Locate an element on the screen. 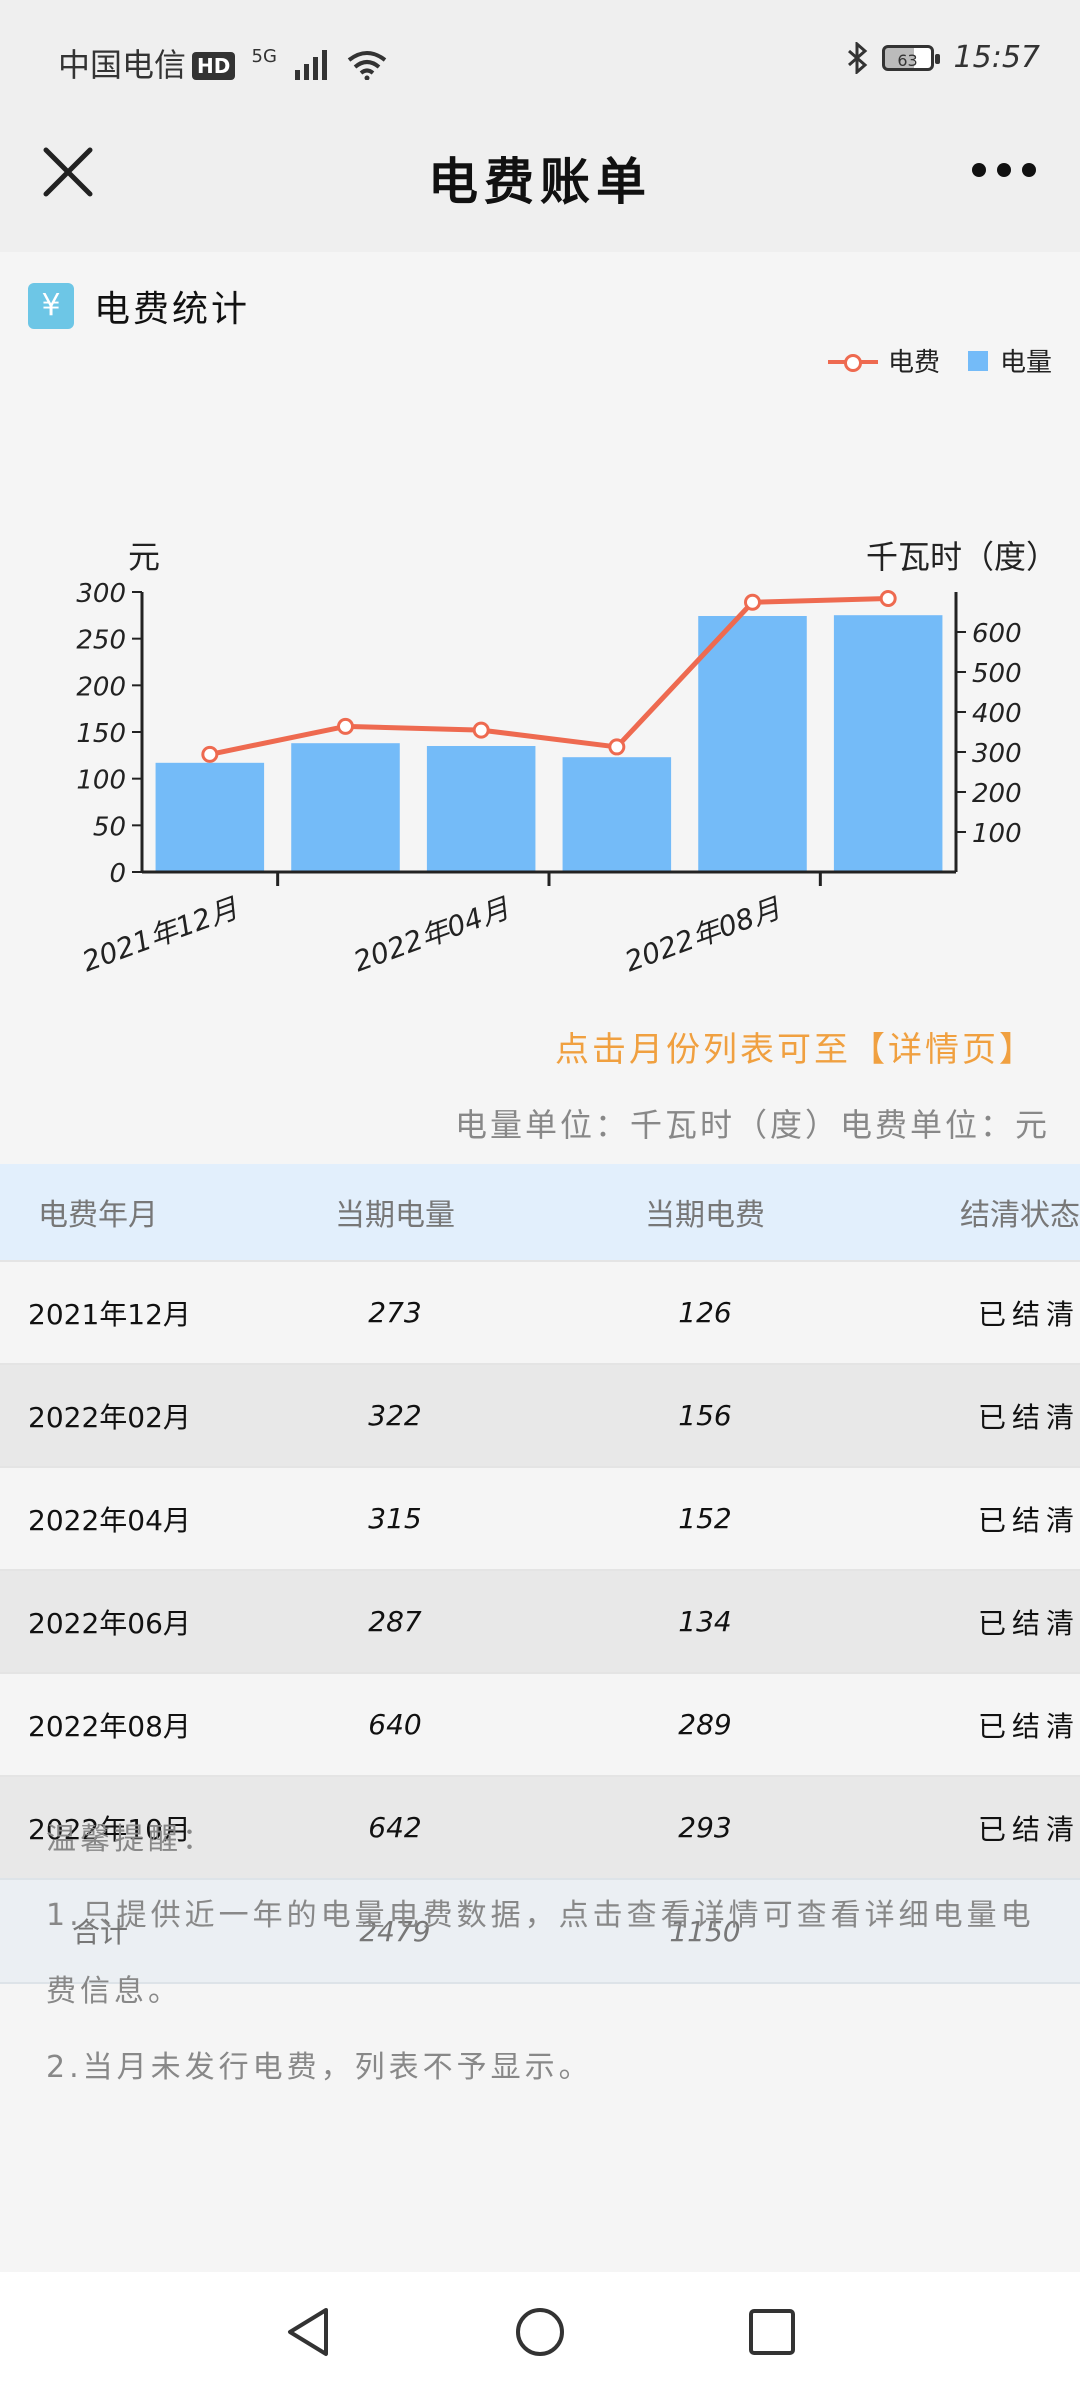 This screenshot has width=1080, height=2388. table-row: 2021年12月 273 126 已结清 is located at coordinates (540, 1311).